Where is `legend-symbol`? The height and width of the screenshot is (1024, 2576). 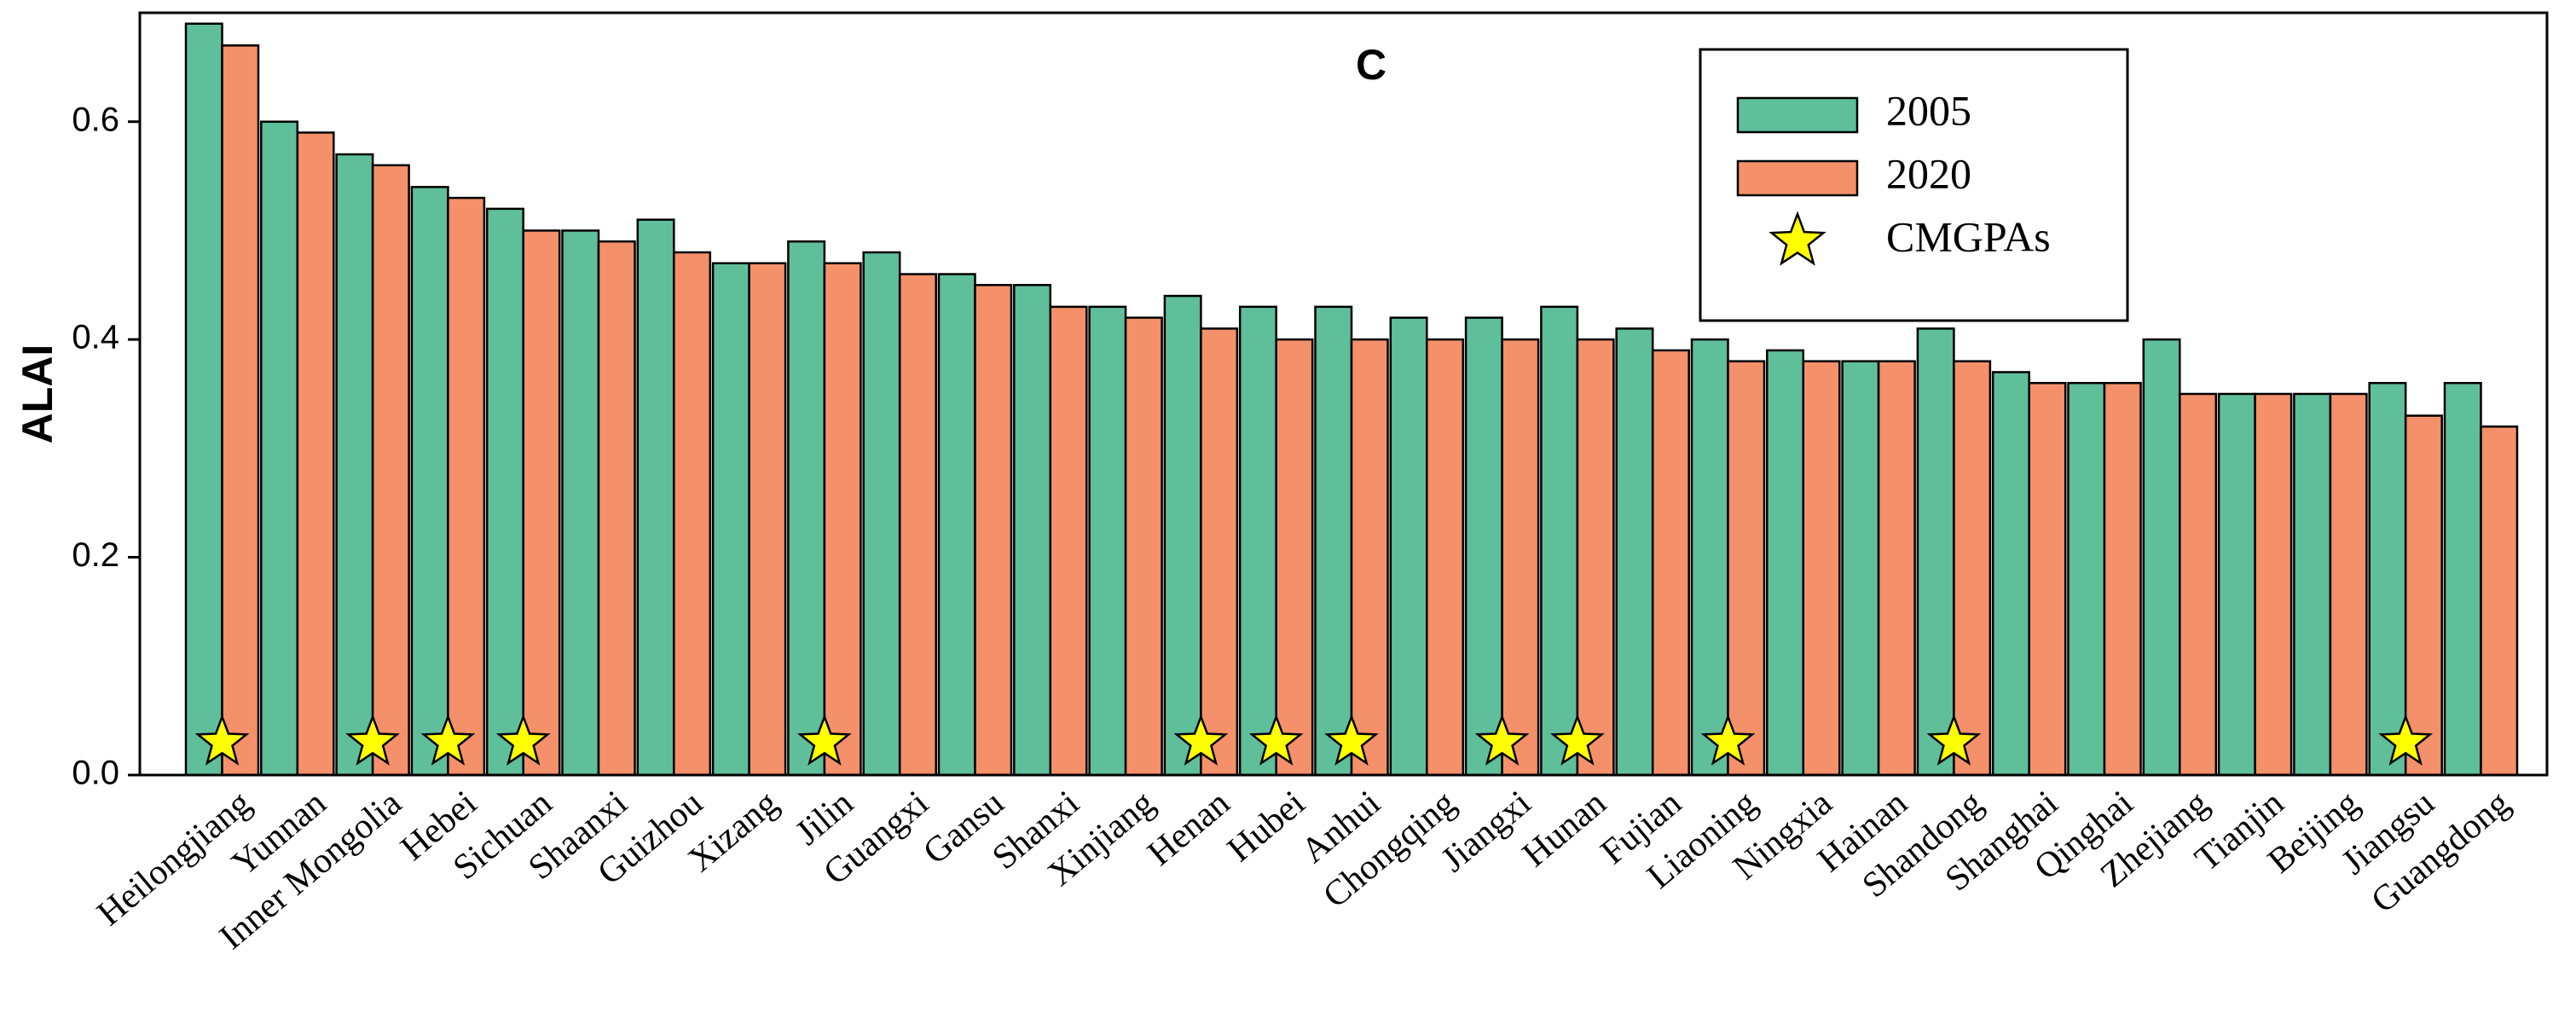
legend-symbol is located at coordinates (1797, 238).